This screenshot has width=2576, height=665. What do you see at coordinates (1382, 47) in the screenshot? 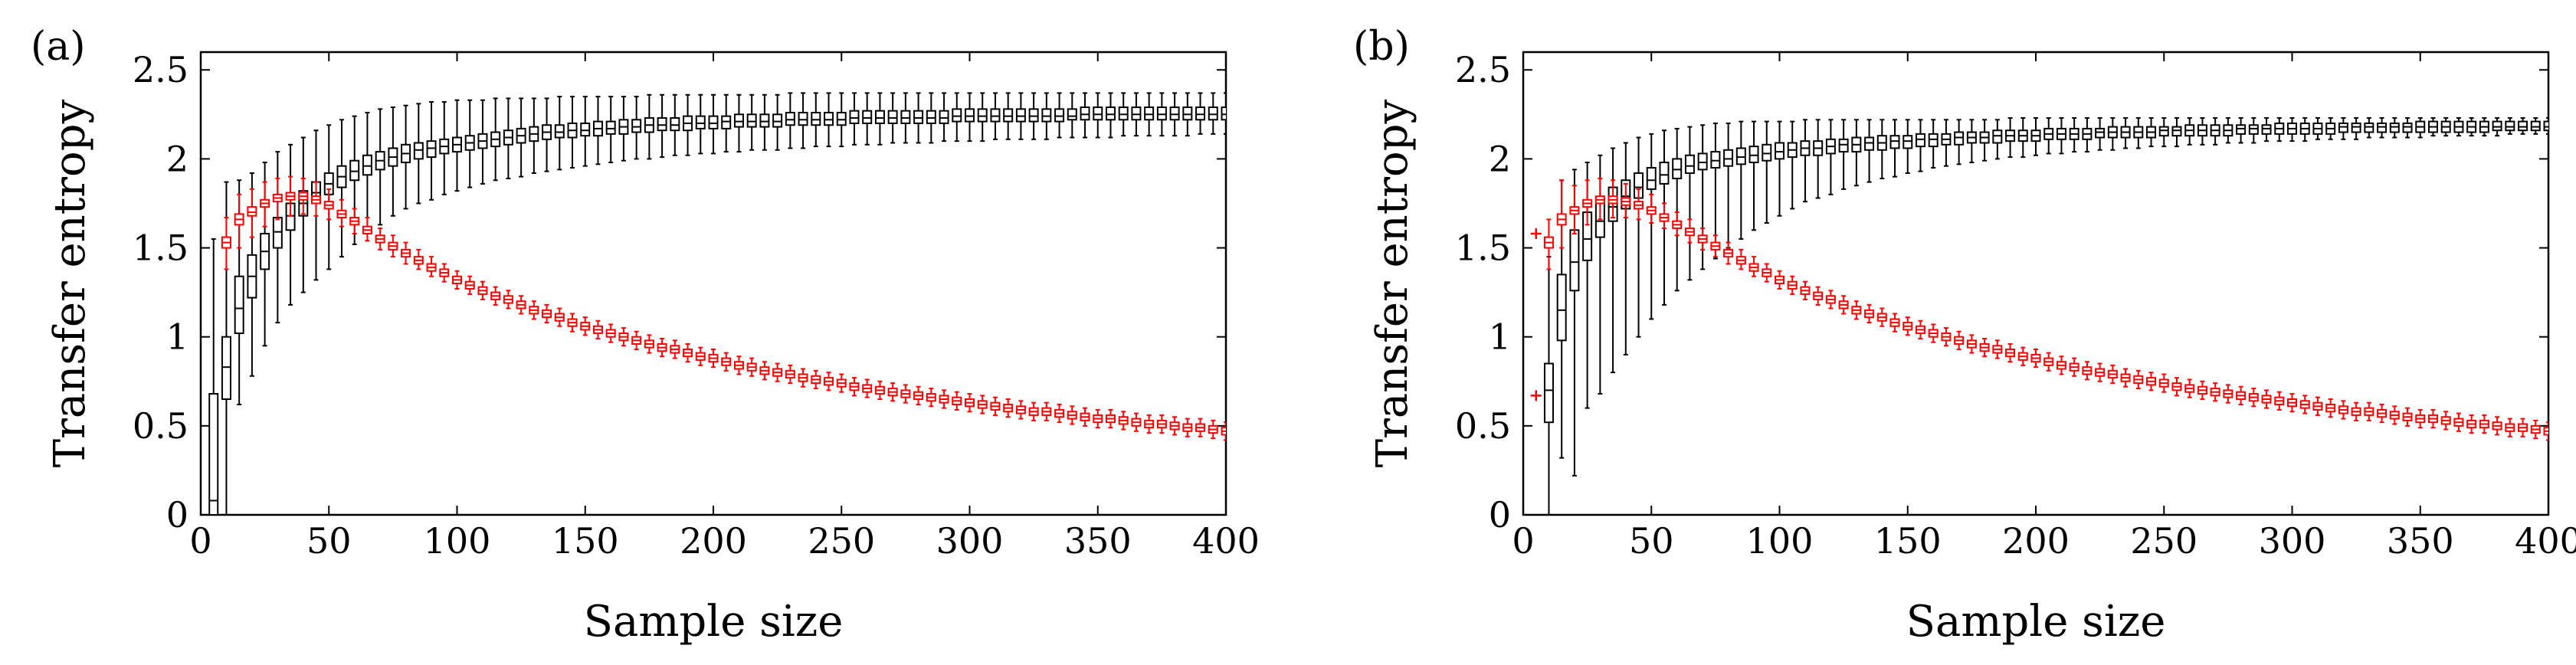
I see `panel-label: (b)` at bounding box center [1382, 47].